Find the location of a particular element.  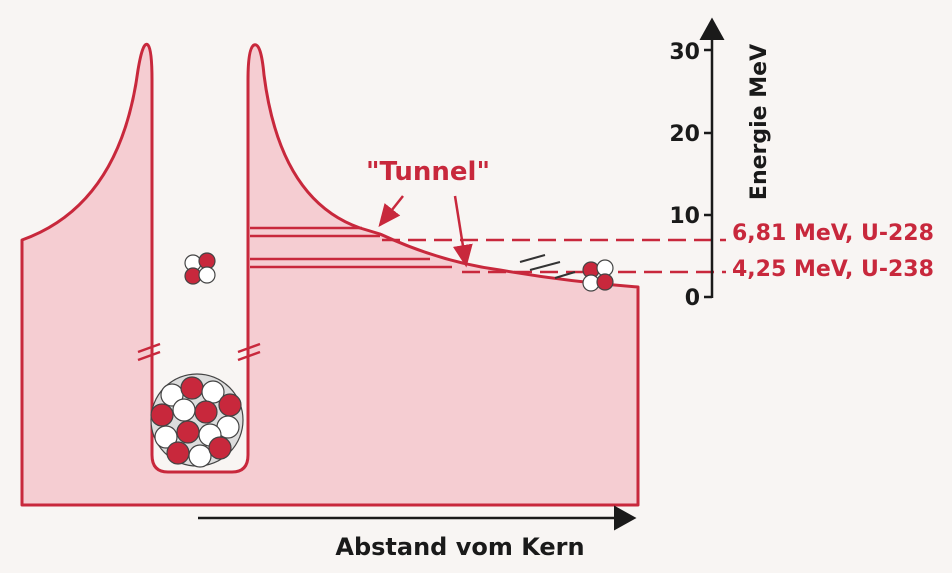

tick-label: 30 is located at coordinates (684, 52).